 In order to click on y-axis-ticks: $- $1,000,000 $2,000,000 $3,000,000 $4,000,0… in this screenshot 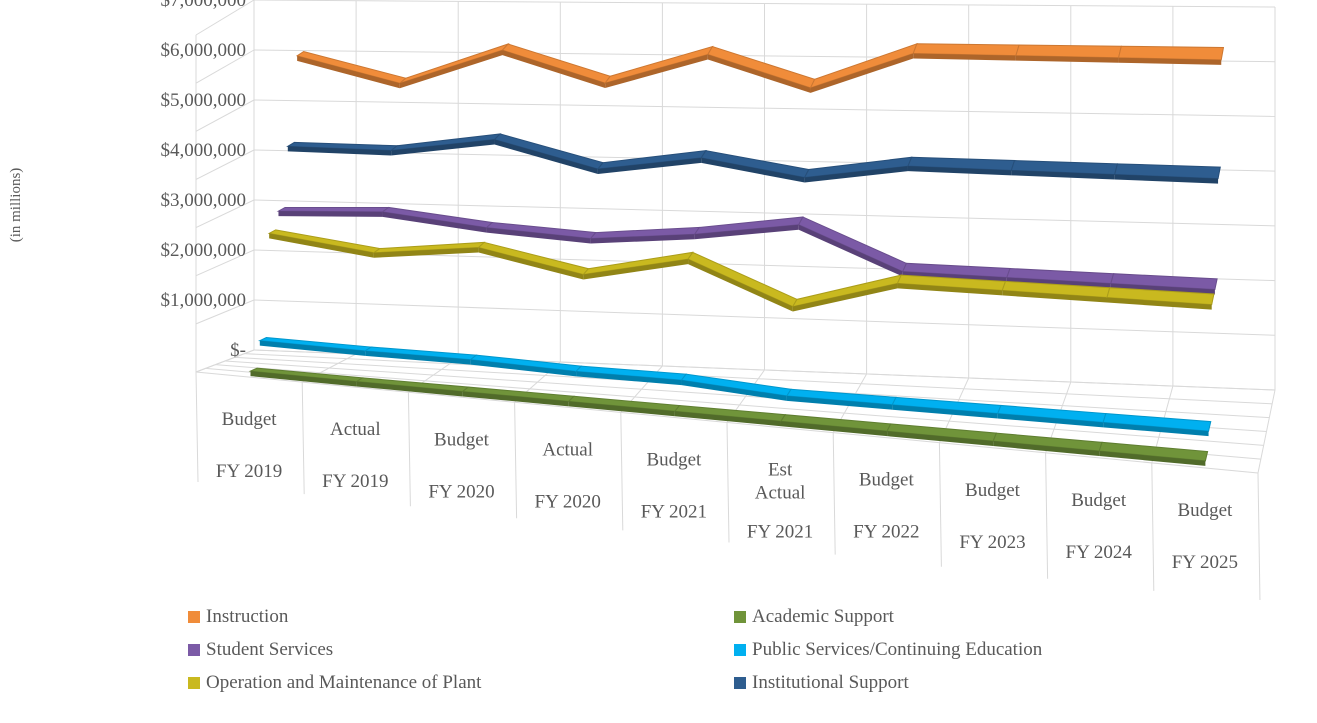, I will do `click(204, 180)`.